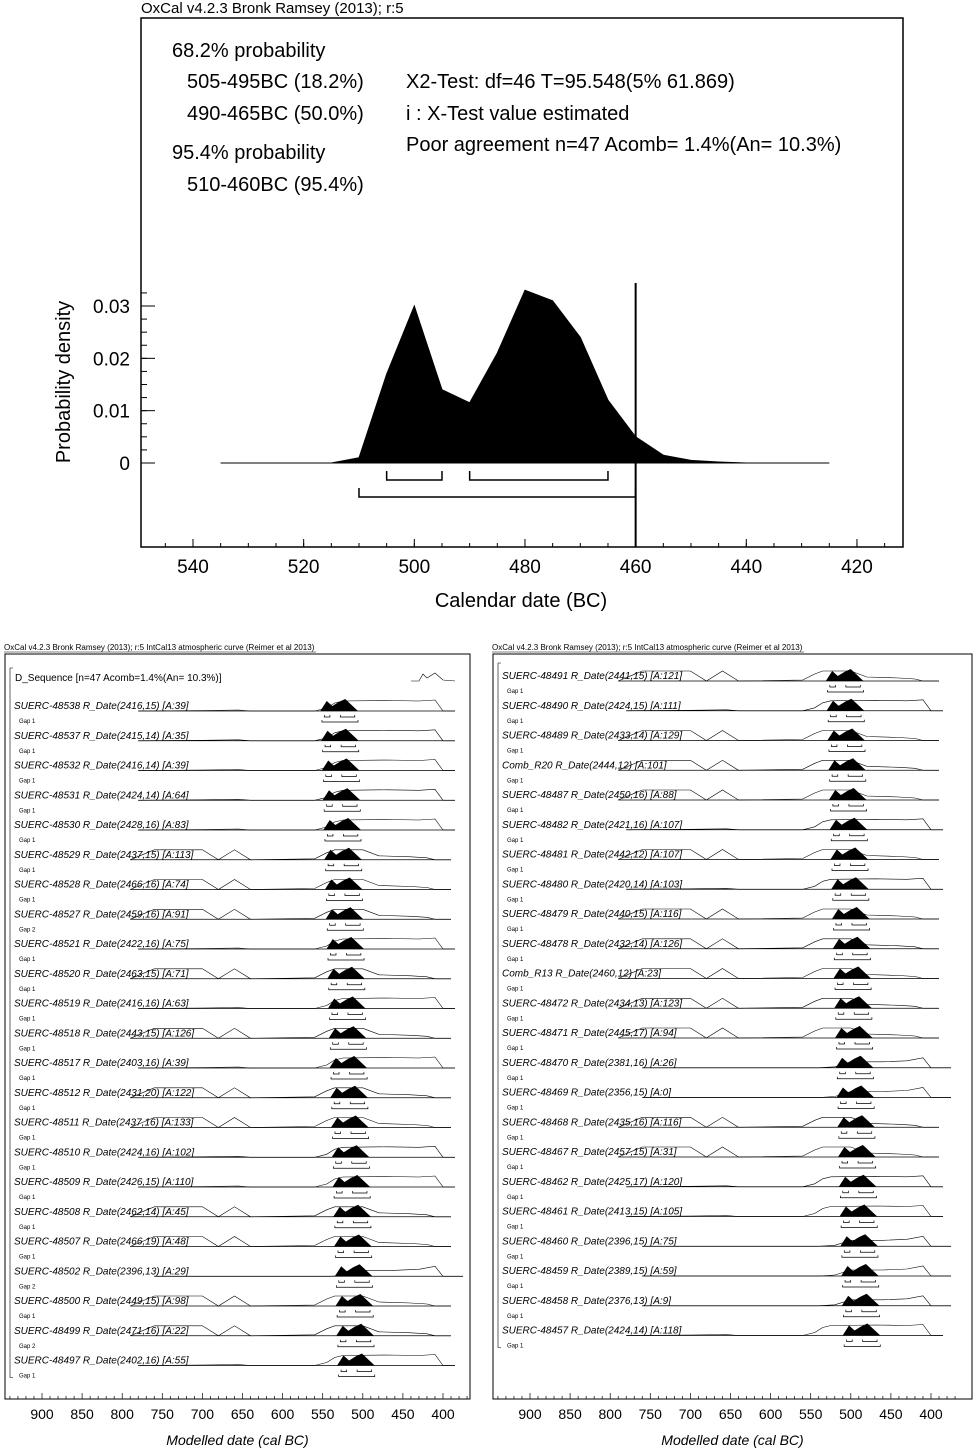  I want to click on date-row: SUERC-48517 R_Date(2403,16) [A:39] Gap 1, so click(235, 1069).